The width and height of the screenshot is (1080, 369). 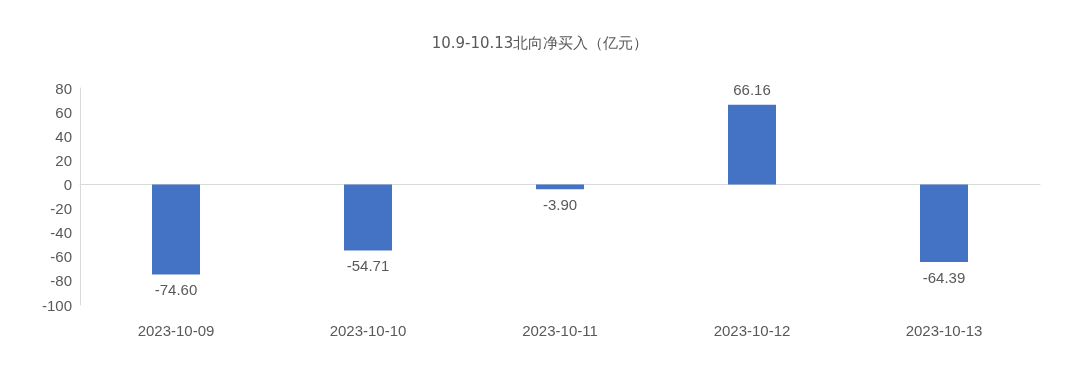 I want to click on y-tick-label: 80, so click(x=63, y=88).